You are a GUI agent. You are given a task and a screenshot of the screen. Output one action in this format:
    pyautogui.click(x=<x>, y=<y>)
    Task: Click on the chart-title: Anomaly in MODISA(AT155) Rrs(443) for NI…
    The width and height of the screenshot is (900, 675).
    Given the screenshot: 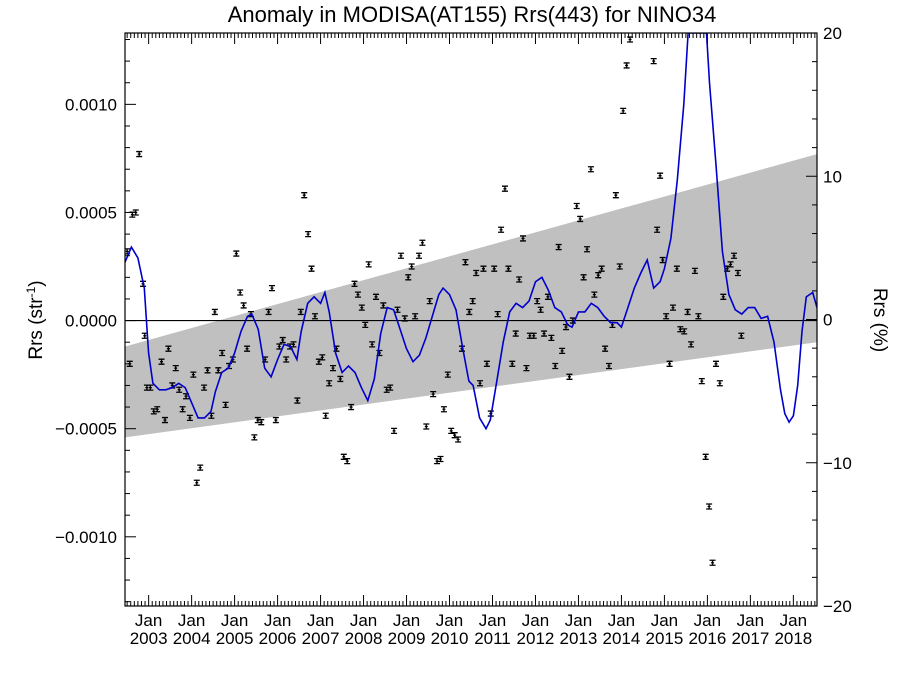 What is the action you would take?
    pyautogui.click(x=472, y=14)
    